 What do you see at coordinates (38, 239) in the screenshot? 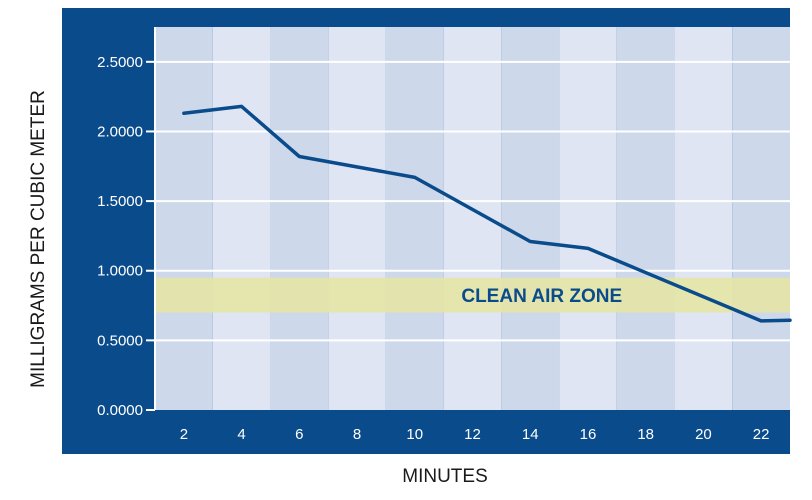
I see `y-axis-title: MILLIGRAMS PER CUBIC METER` at bounding box center [38, 239].